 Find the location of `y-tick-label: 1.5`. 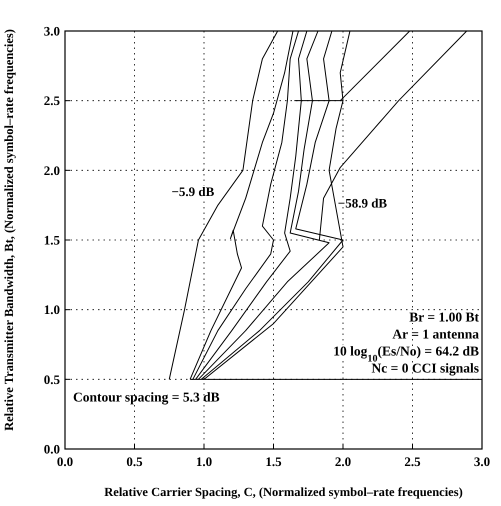

y-tick-label: 1.5 is located at coordinates (52, 240).